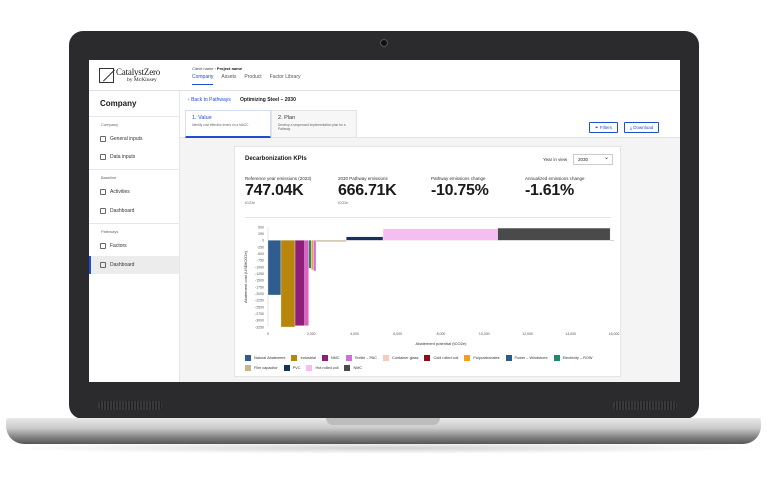 This screenshot has height=484, width=767. I want to click on legend-item: Cold rolled coil, so click(441, 357).